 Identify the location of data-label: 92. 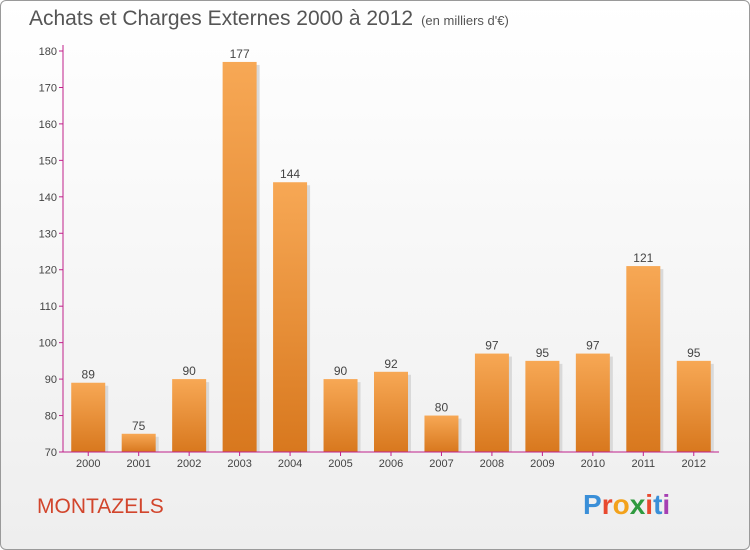
(391, 364).